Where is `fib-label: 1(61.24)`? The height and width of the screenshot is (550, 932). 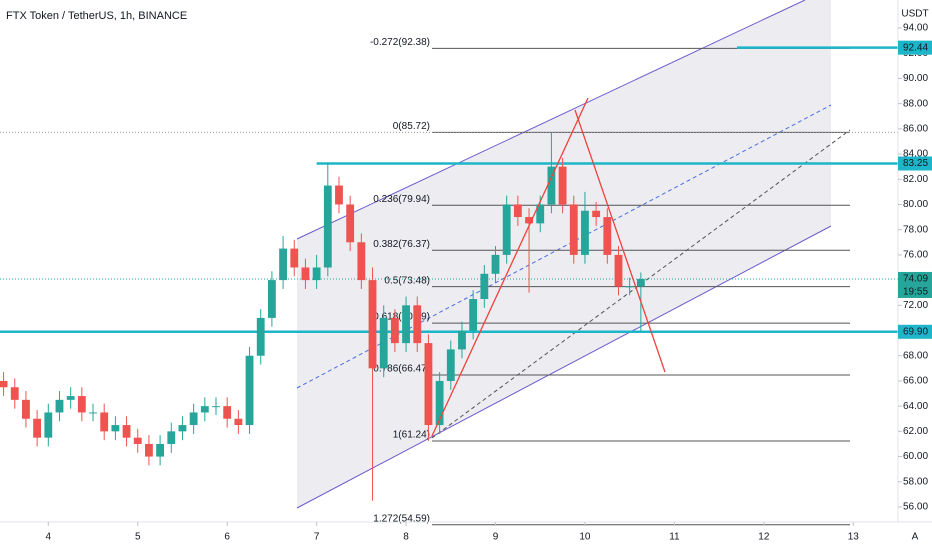
fib-label: 1(61.24) is located at coordinates (411, 435).